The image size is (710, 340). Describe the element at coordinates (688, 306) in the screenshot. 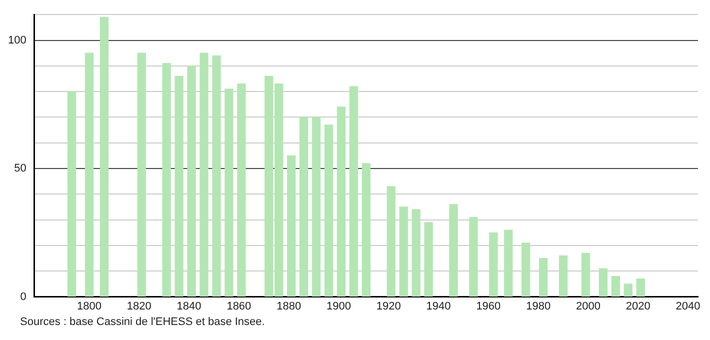

I see `x-tick-label: 2040` at that location.